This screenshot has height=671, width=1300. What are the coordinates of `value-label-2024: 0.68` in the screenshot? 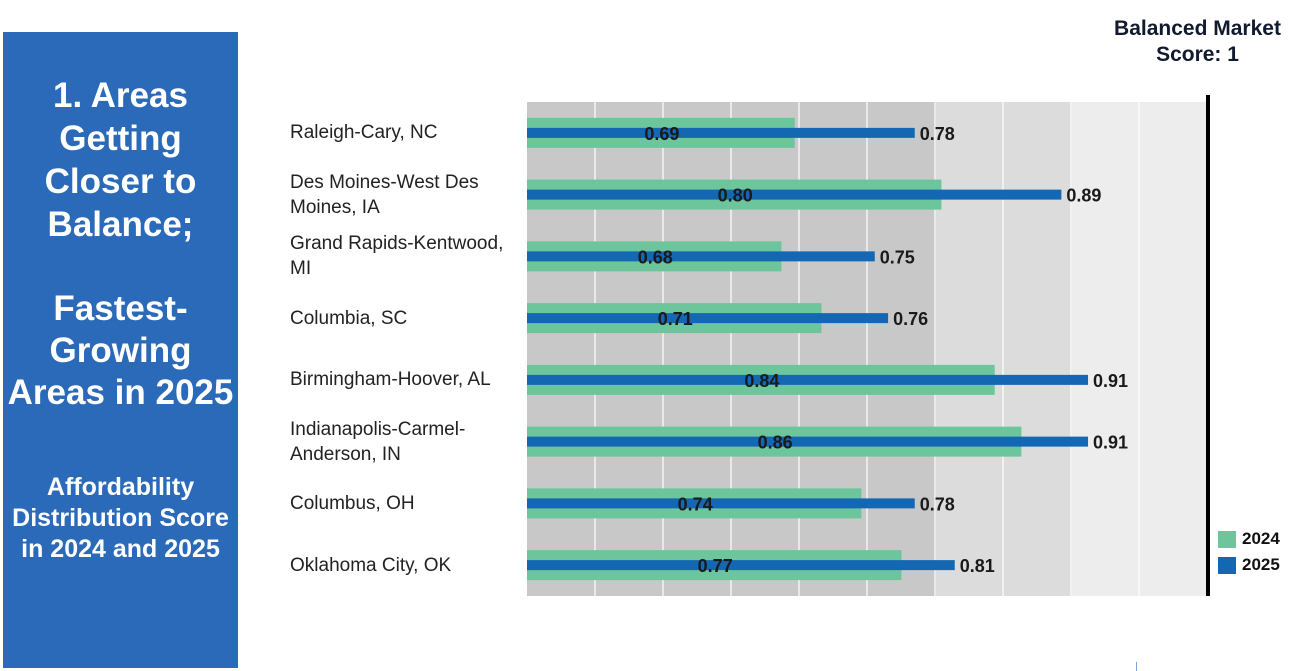 It's located at (655, 257).